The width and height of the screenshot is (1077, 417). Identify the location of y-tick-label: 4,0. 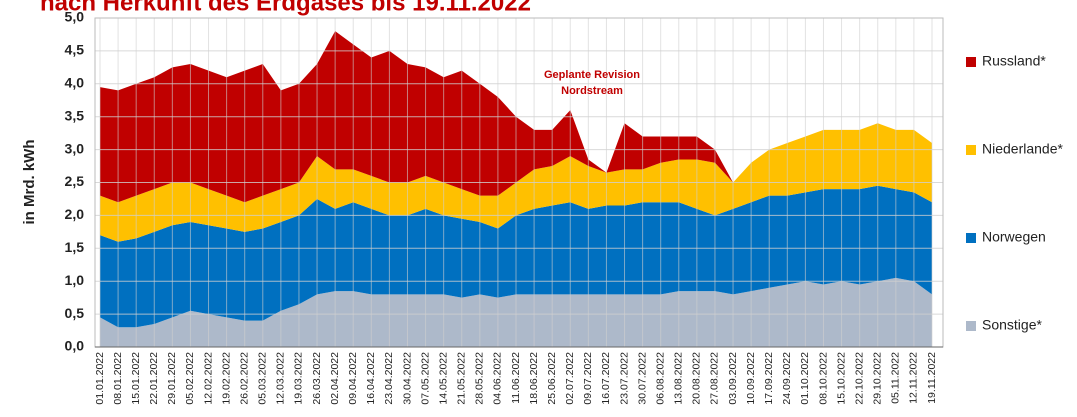
(75, 83).